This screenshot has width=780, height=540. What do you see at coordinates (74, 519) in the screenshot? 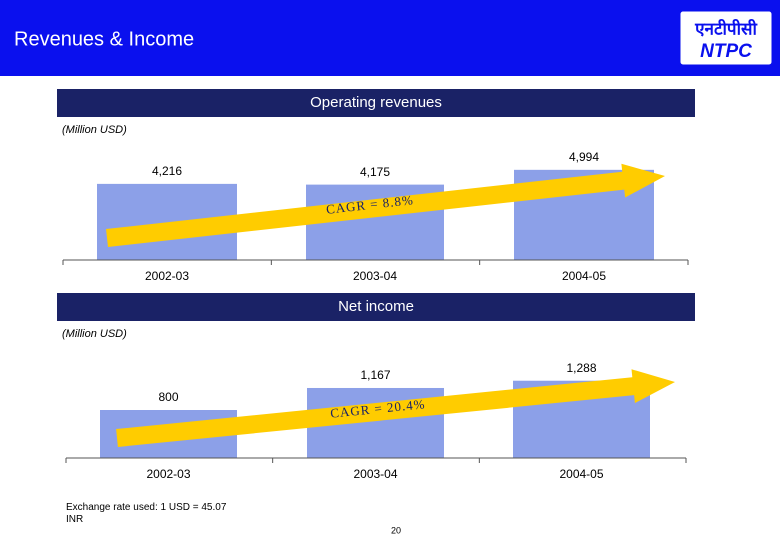
I see `footnote-line: INR` at bounding box center [74, 519].